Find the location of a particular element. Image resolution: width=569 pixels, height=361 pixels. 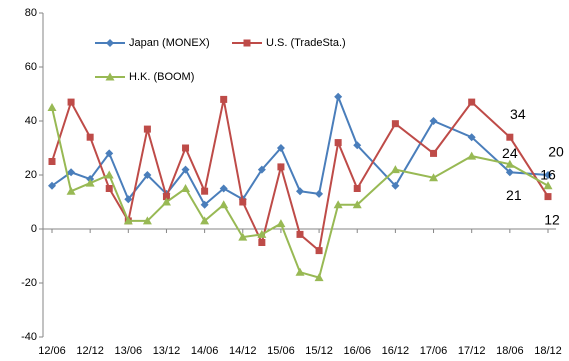

x-tick-label: 14/06 is located at coordinates (205, 351).